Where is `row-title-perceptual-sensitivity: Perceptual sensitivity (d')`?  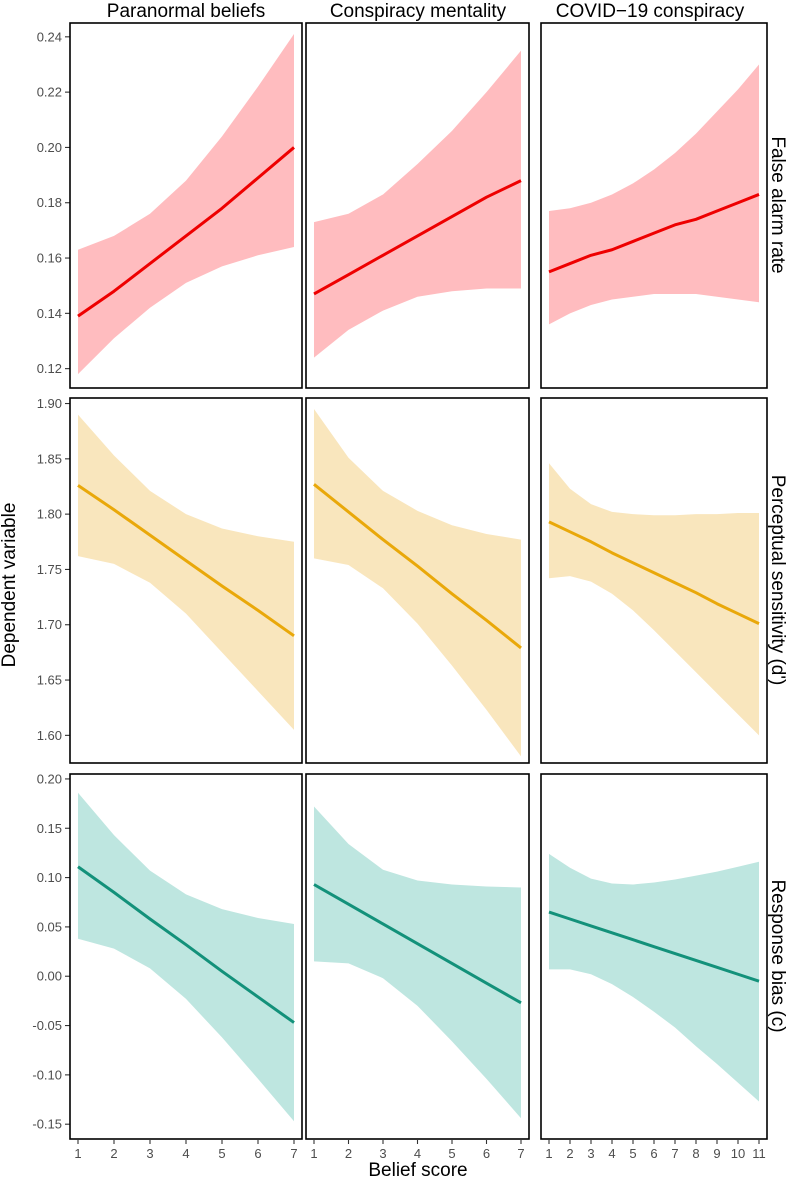 row-title-perceptual-sensitivity: Perceptual sensitivity (d') is located at coordinates (777, 580).